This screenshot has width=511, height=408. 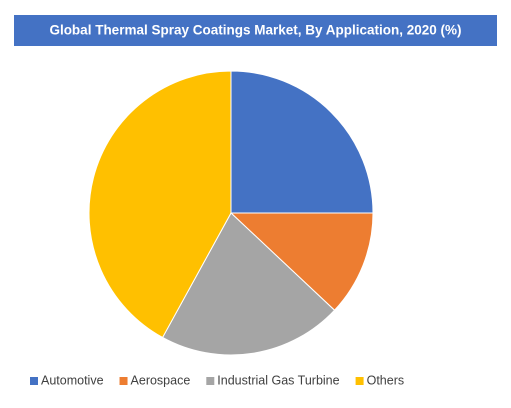 What do you see at coordinates (278, 380) in the screenshot?
I see `legend-label: Industrial Gas Turbine` at bounding box center [278, 380].